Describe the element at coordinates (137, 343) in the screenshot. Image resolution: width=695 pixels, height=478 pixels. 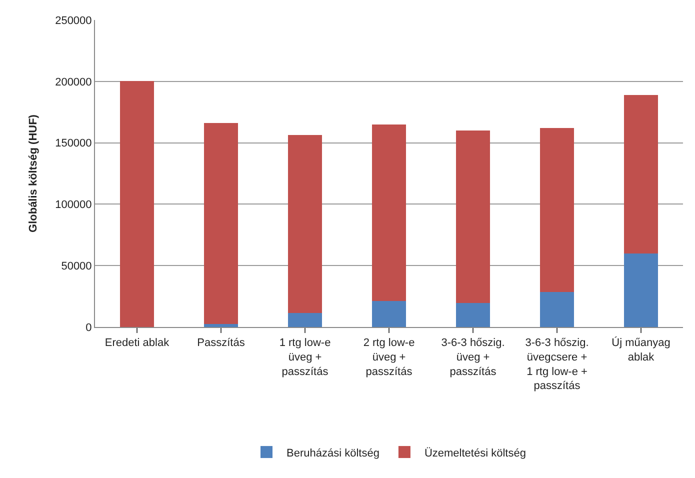
I see `x-tick-label: Eredeti ablak` at that location.